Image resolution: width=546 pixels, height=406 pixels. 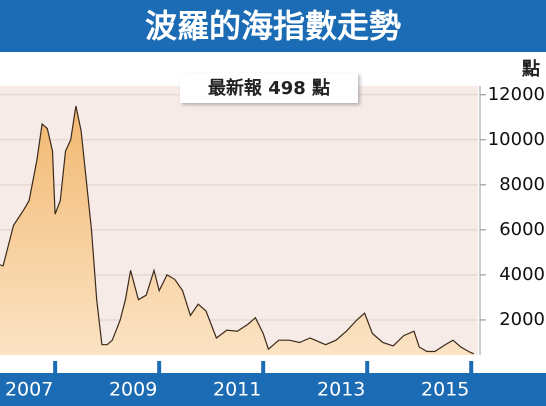 What do you see at coordinates (445, 390) in the screenshot?
I see `x-tick-label: 2015` at bounding box center [445, 390].